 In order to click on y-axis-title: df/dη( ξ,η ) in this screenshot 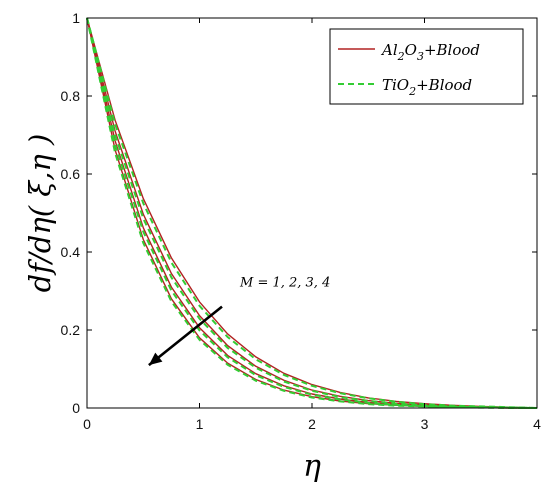, I will do `click(40, 213)`.